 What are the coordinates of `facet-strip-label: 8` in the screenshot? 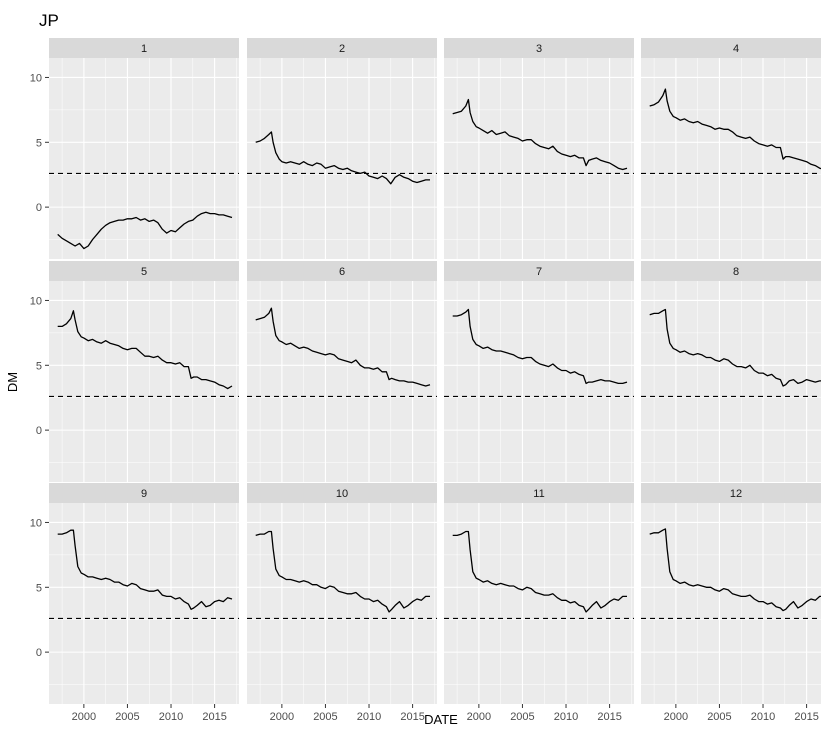 It's located at (736, 272).